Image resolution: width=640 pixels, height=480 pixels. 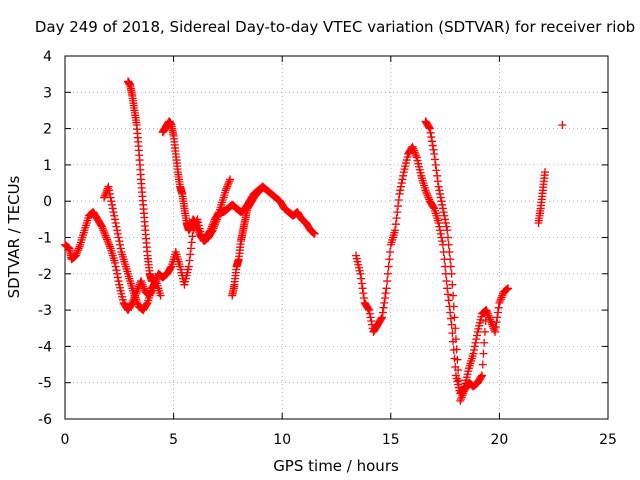 What do you see at coordinates (14, 236) in the screenshot?
I see `y-axis-label: SDTVAR / TECUs` at bounding box center [14, 236].